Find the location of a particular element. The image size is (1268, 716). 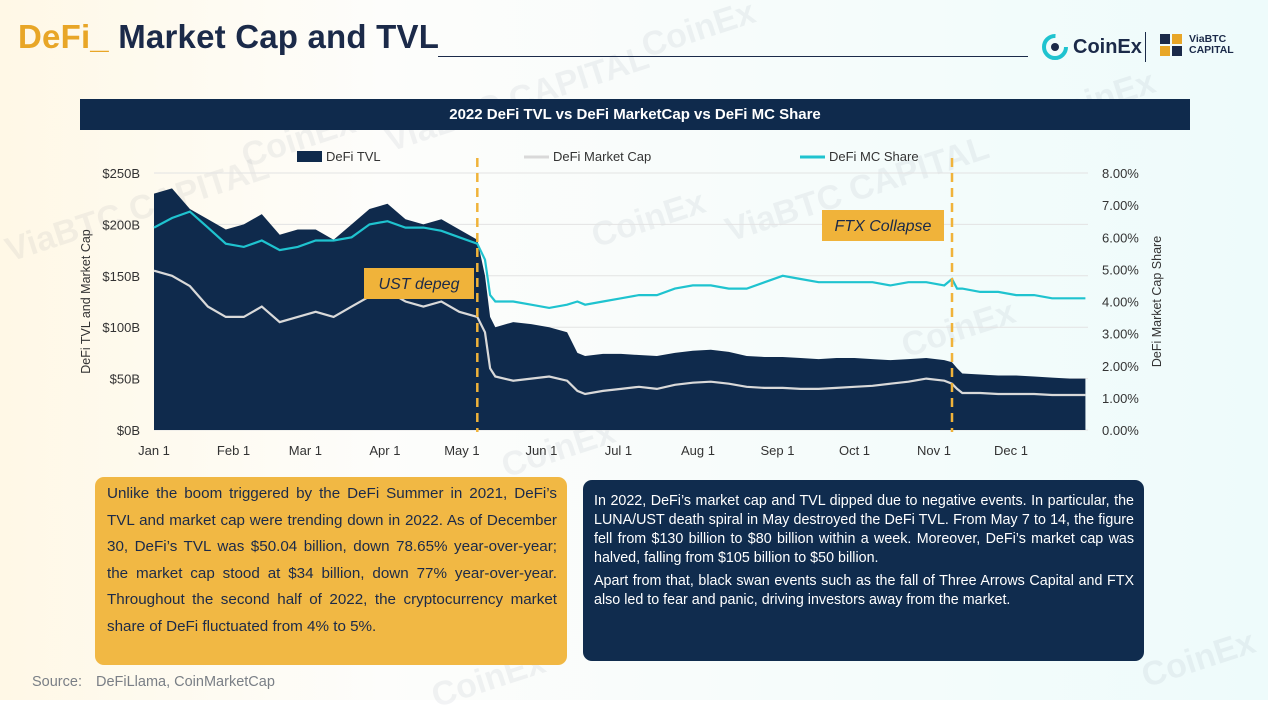

title-underline is located at coordinates (733, 56).